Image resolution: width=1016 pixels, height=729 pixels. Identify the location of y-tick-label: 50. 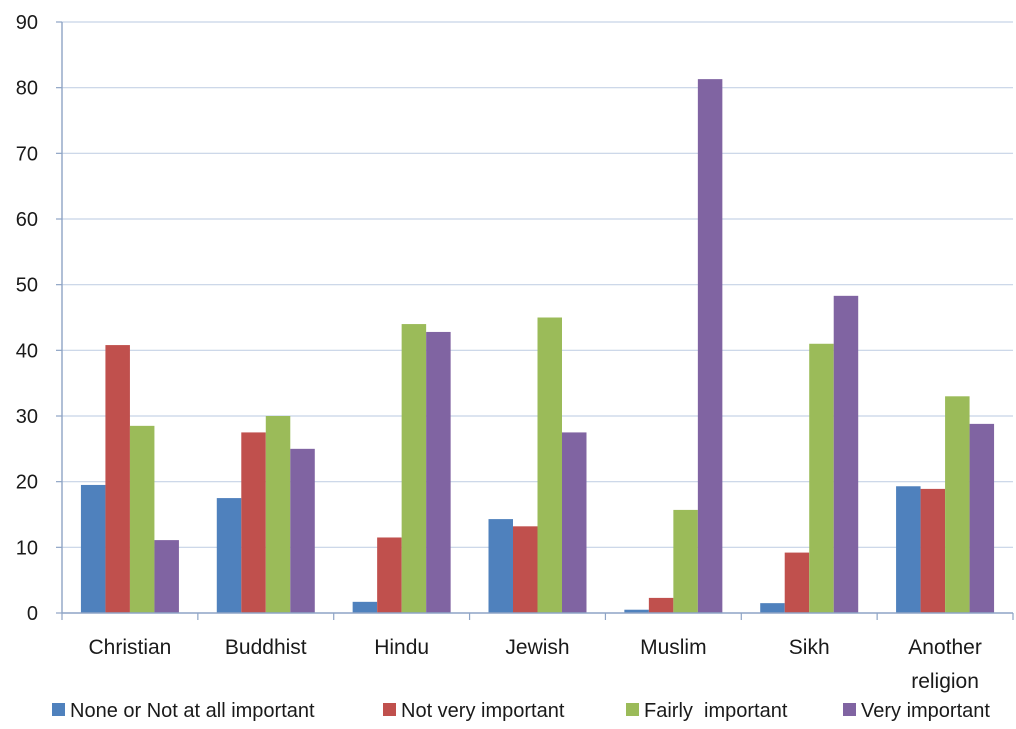
(27, 286).